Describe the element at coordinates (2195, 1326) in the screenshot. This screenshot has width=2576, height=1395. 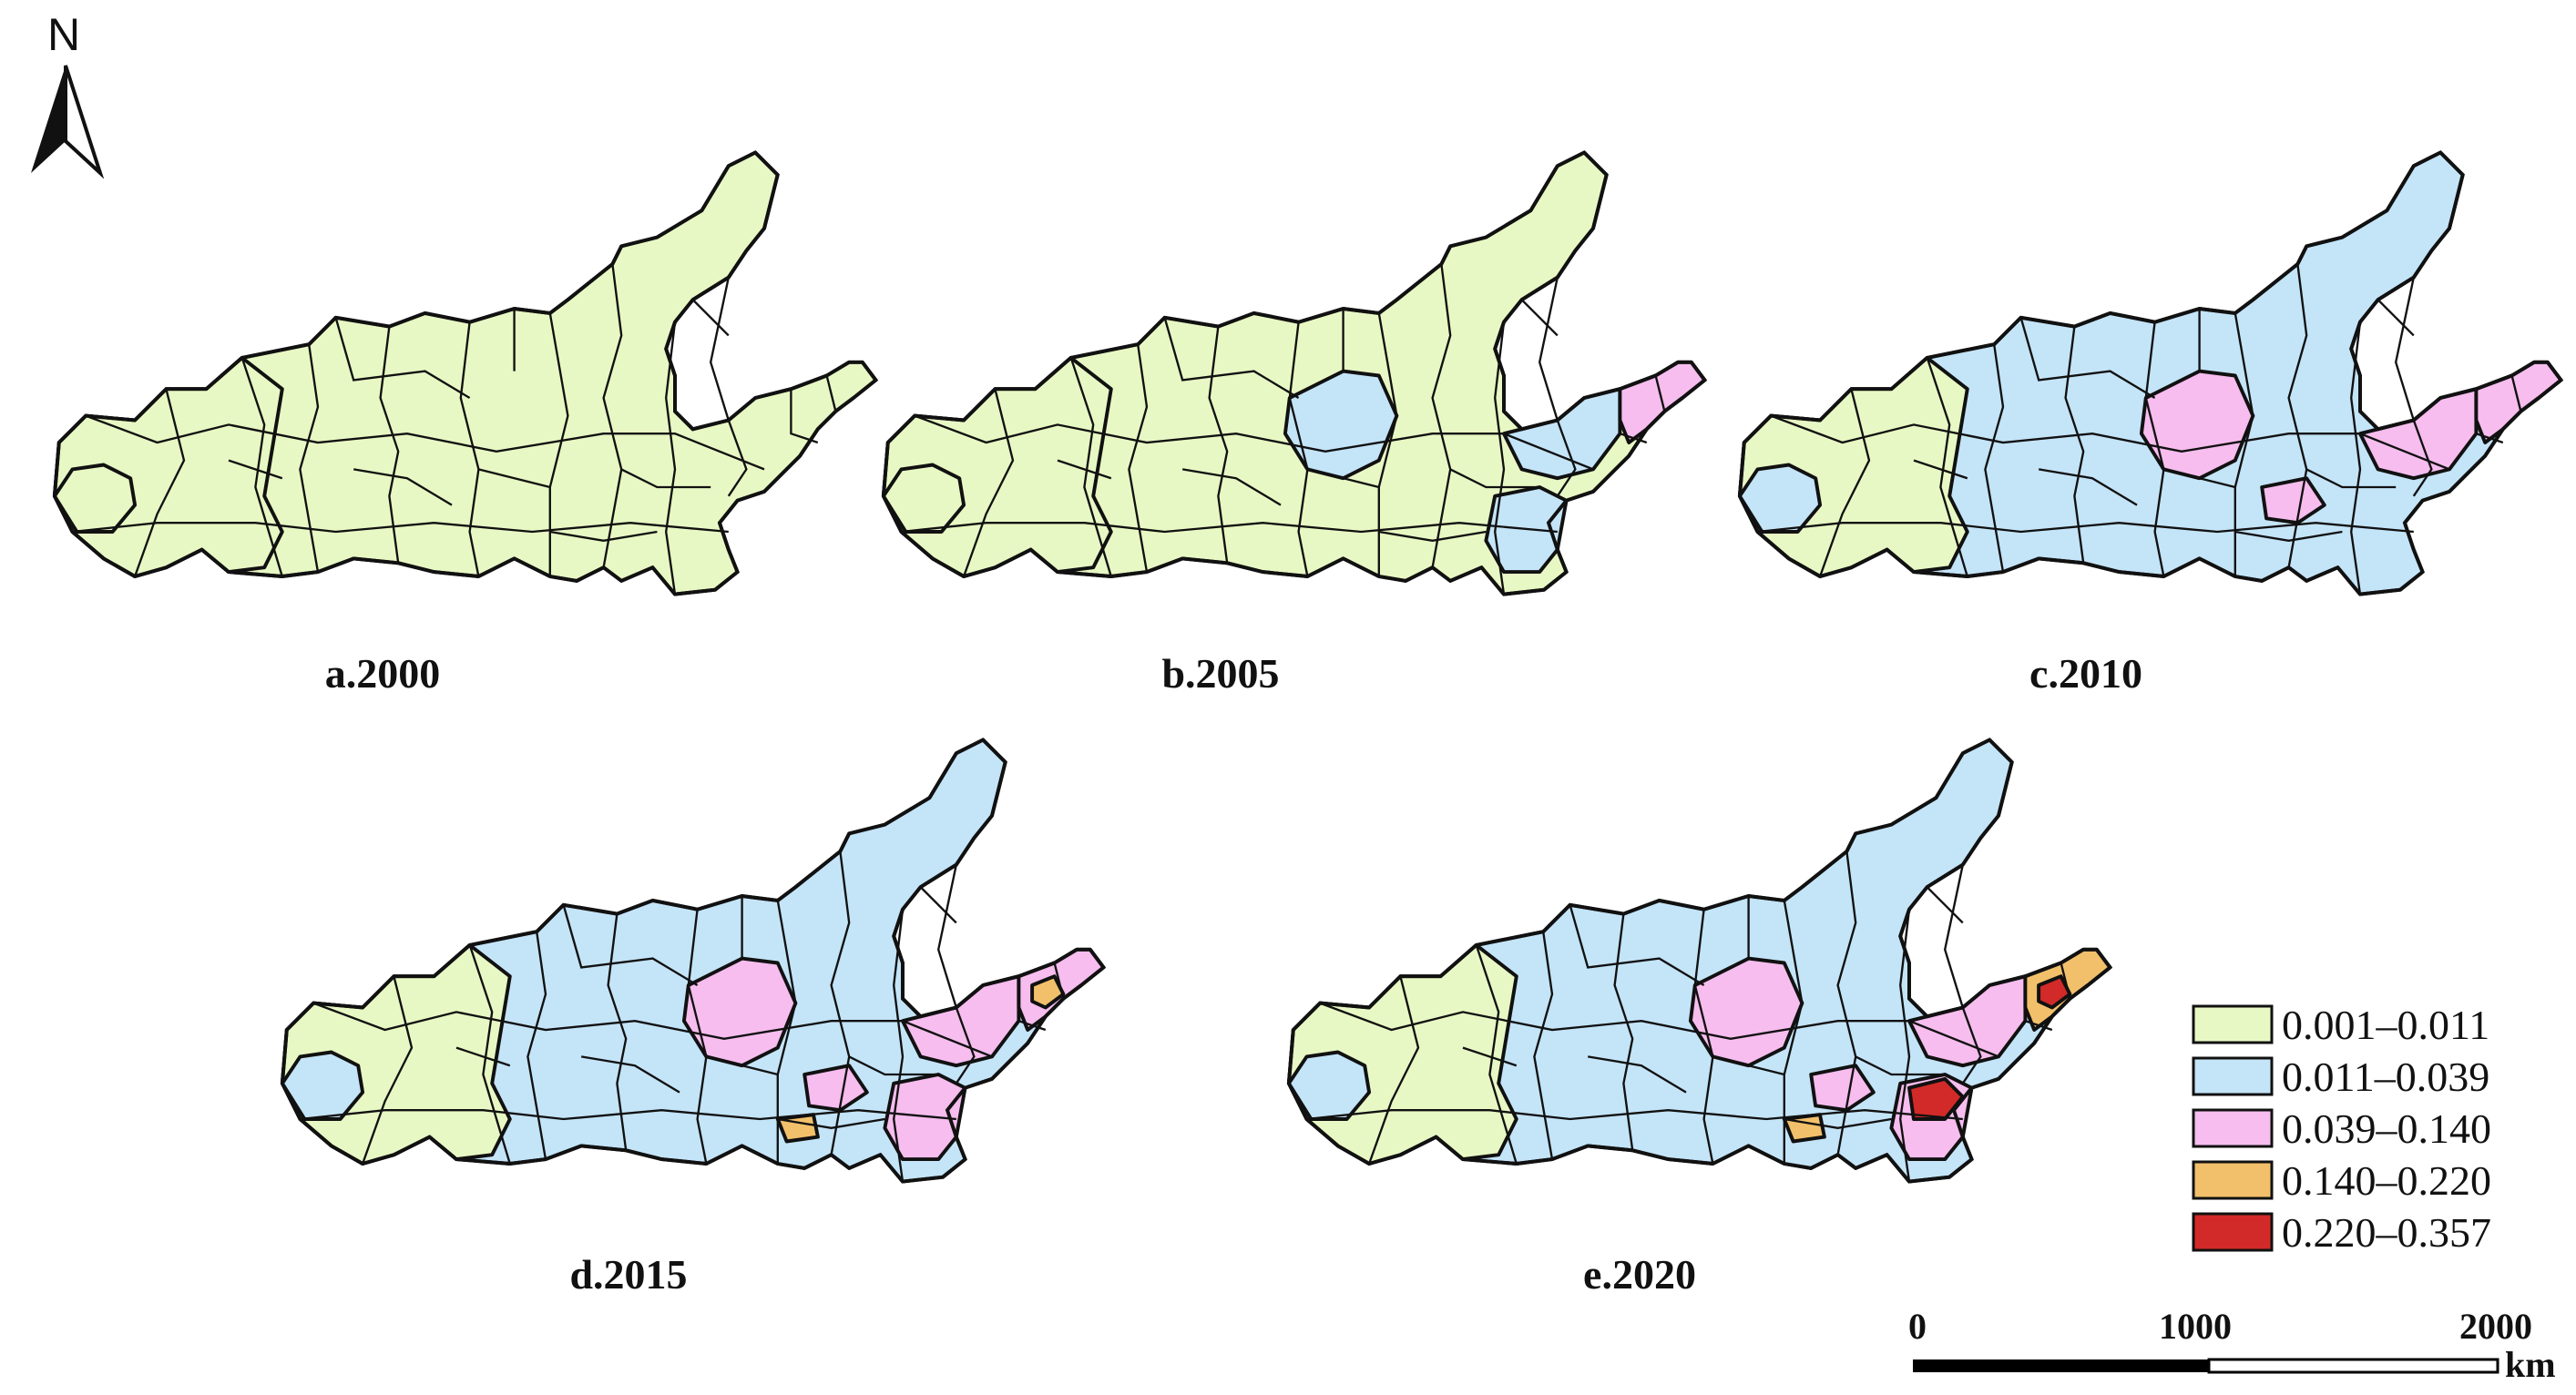
I see `scale-tick-1000: 1000` at that location.